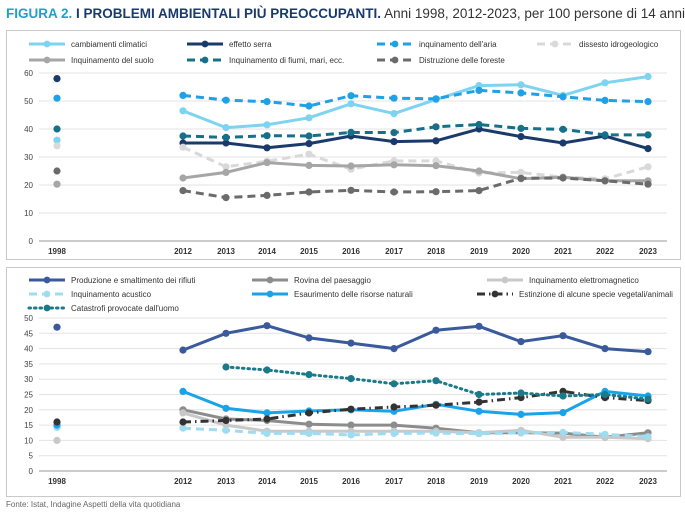 The height and width of the screenshot is (516, 685). I want to click on y-tick-label: 20, so click(28, 185).